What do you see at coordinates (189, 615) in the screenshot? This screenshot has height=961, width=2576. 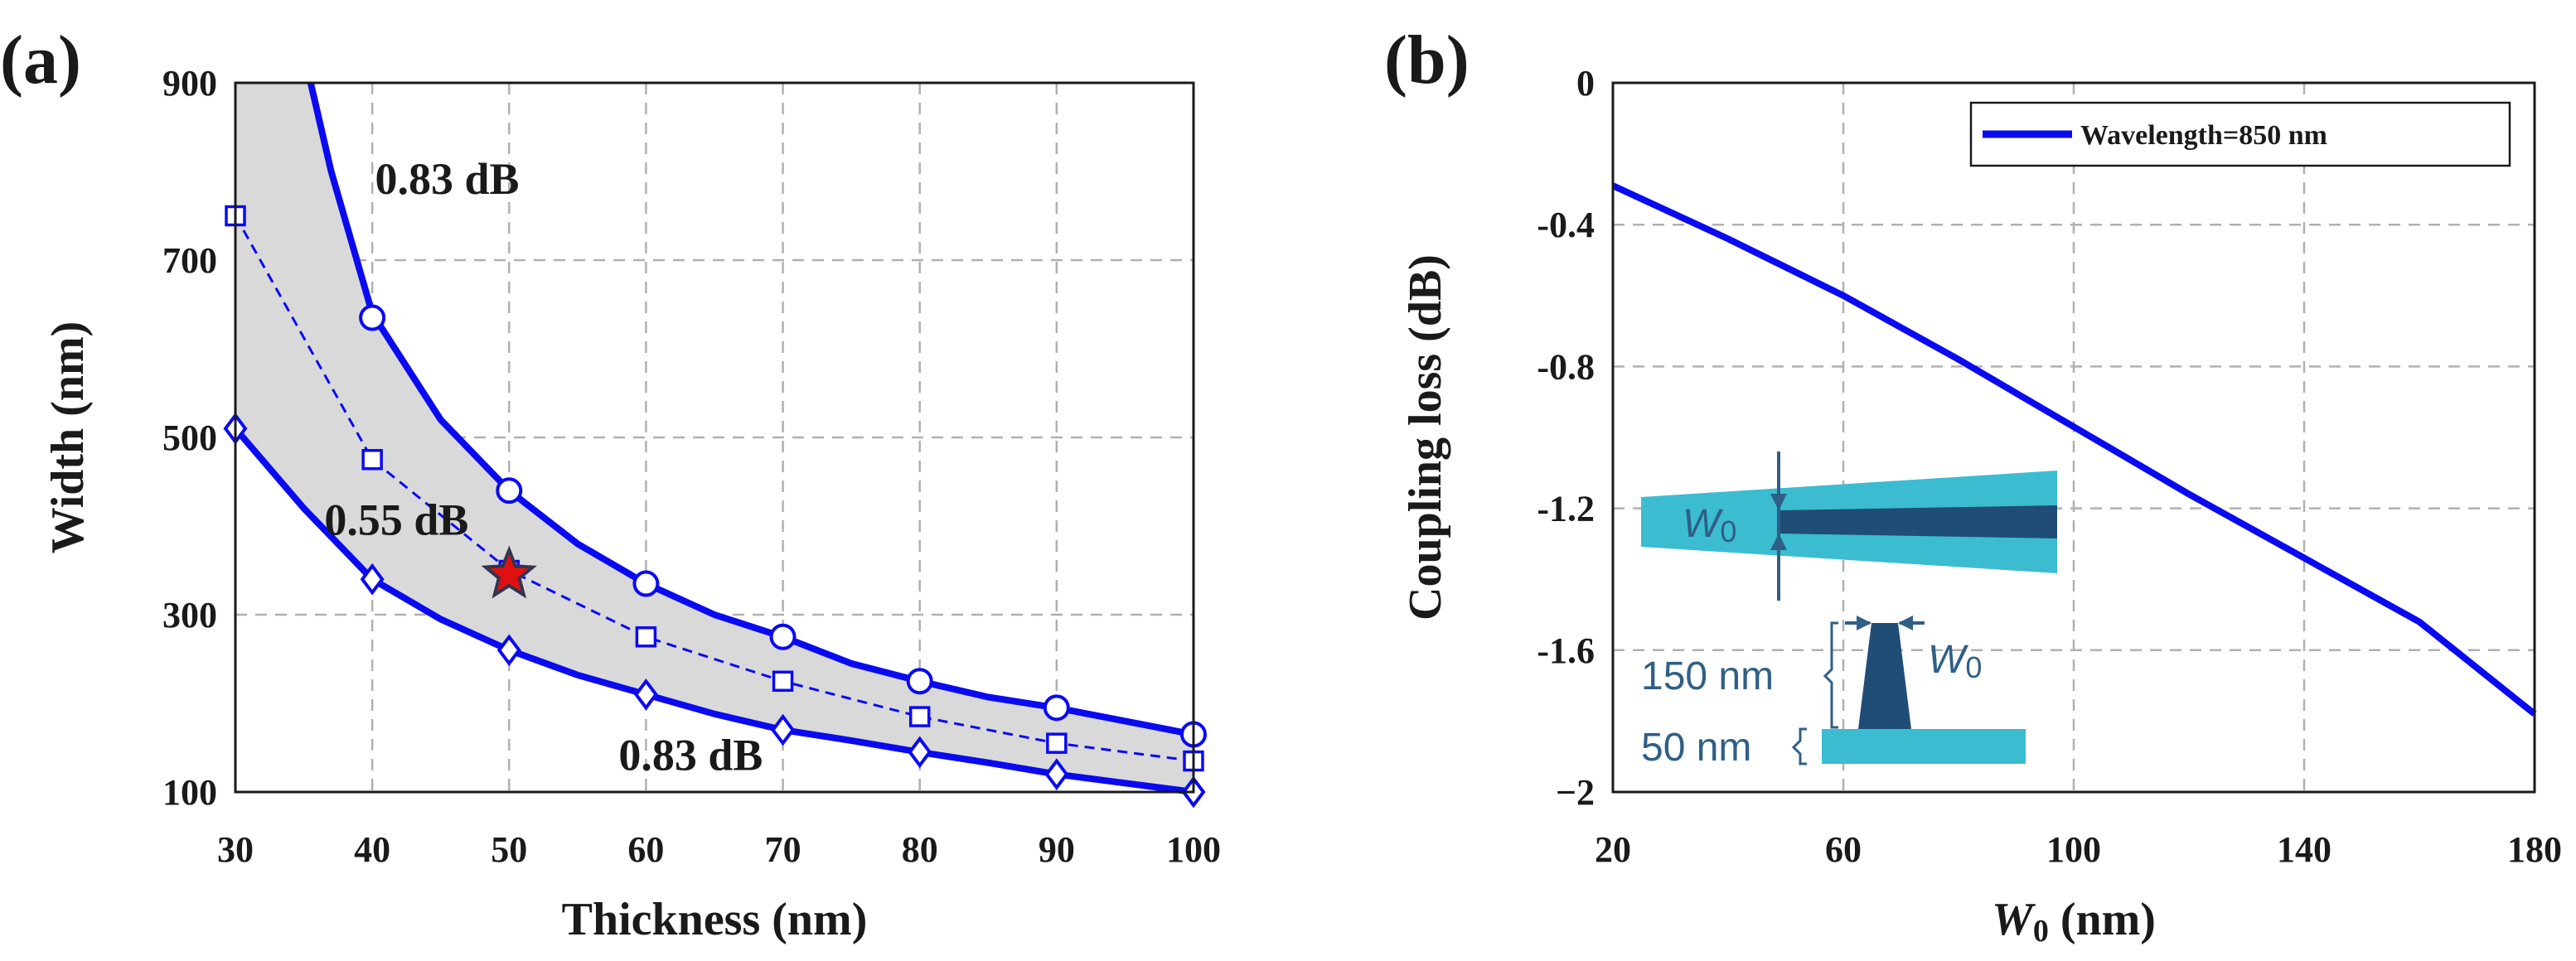 I see `chart-a-ytick-300: 300` at bounding box center [189, 615].